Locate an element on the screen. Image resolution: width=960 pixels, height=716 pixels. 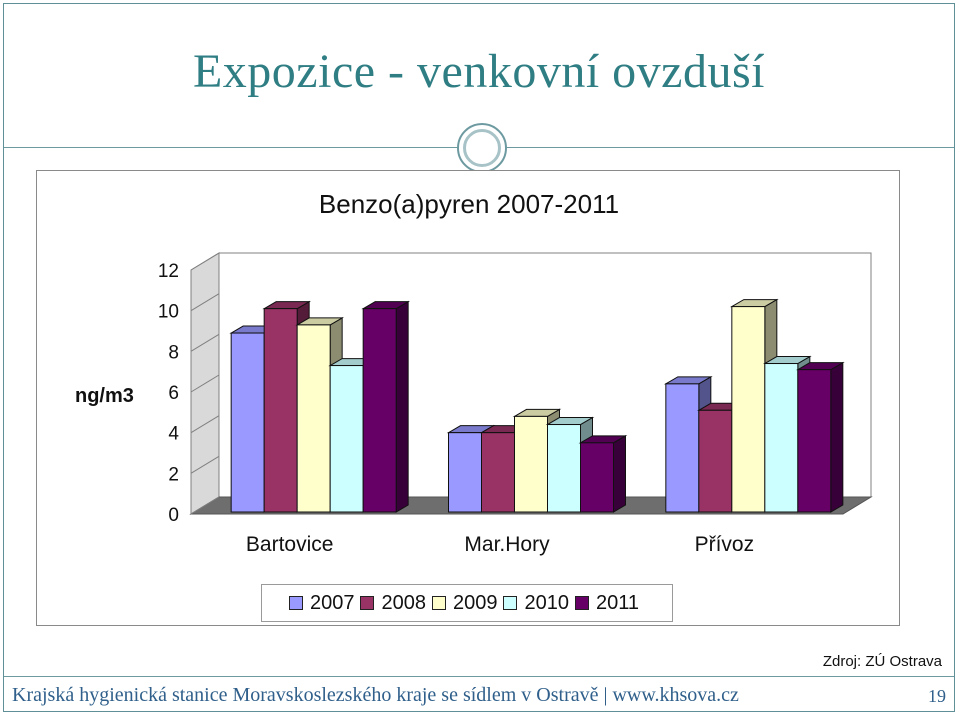
page-number: 19 is located at coordinates (937, 696).